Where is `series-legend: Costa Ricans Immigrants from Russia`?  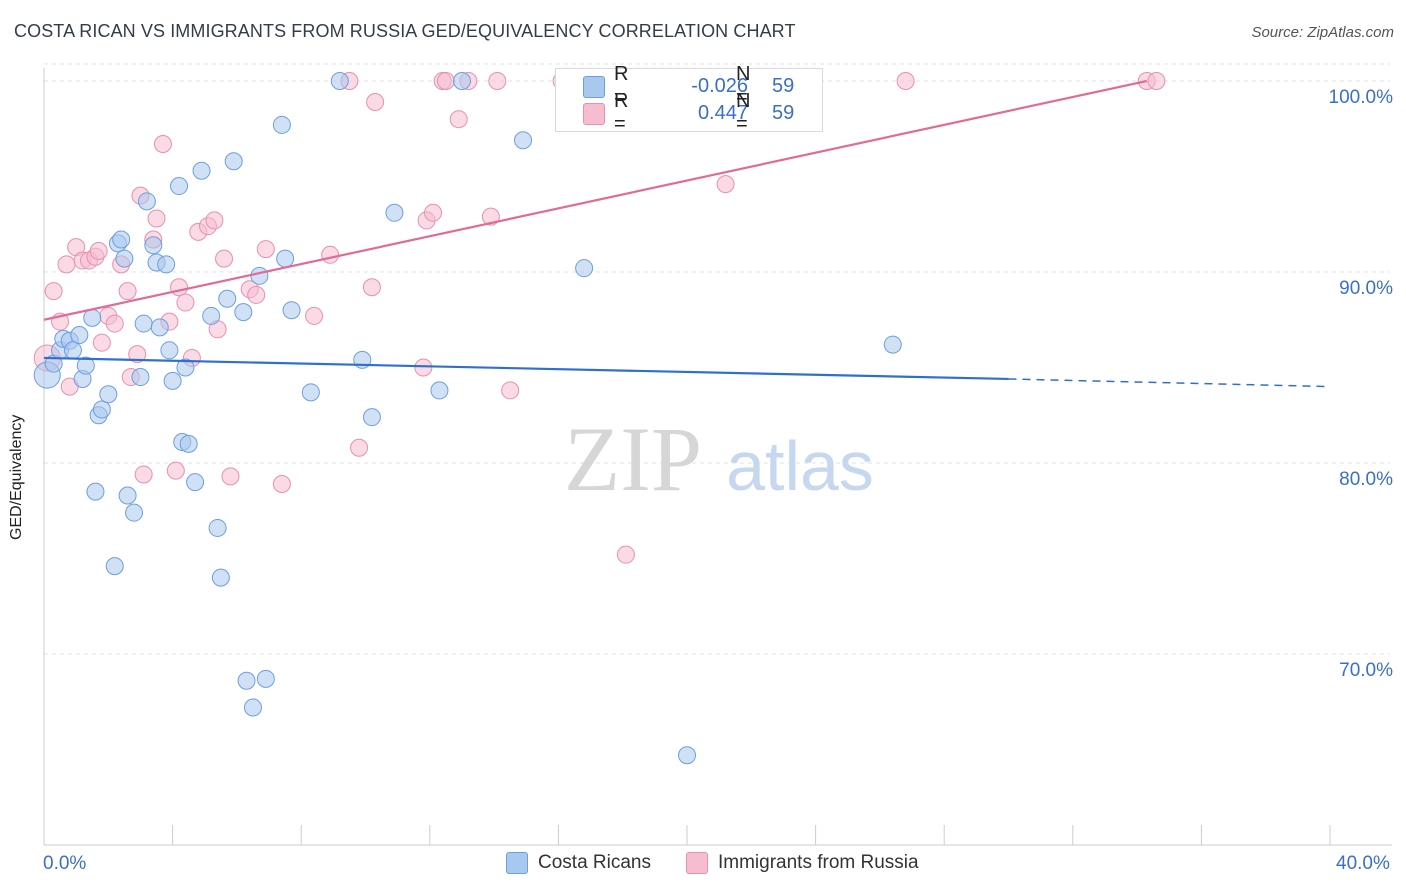 series-legend: Costa Ricans Immigrants from Russia is located at coordinates (703, 865).